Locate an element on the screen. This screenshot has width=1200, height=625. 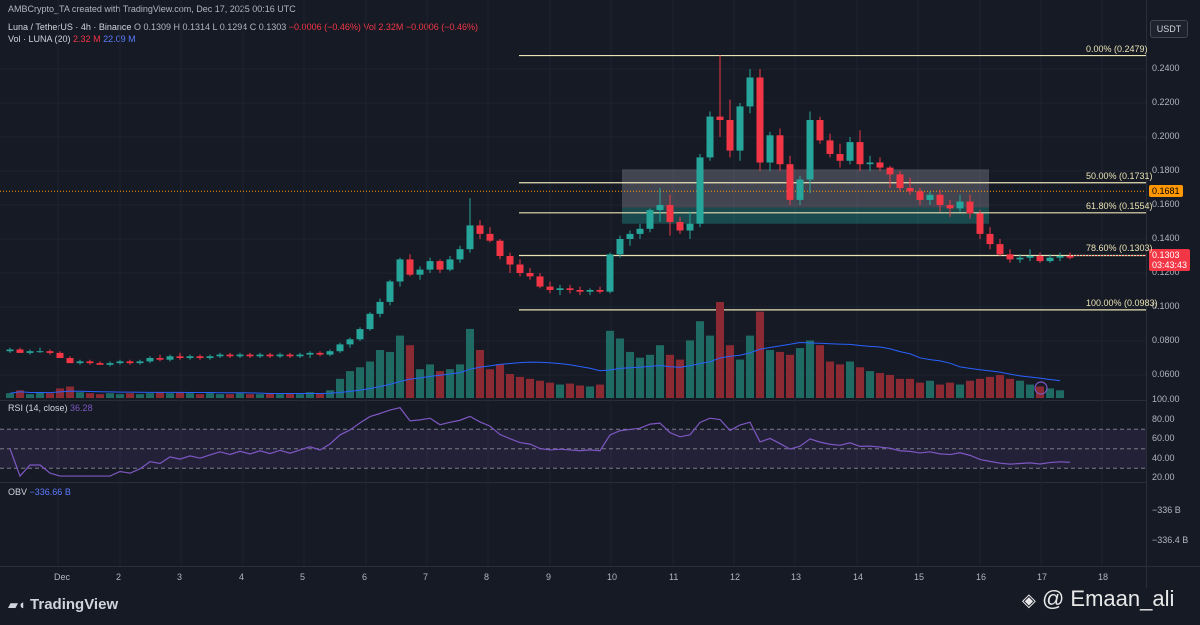
ohlc-high: H 0.1314 is located at coordinates (192, 27).